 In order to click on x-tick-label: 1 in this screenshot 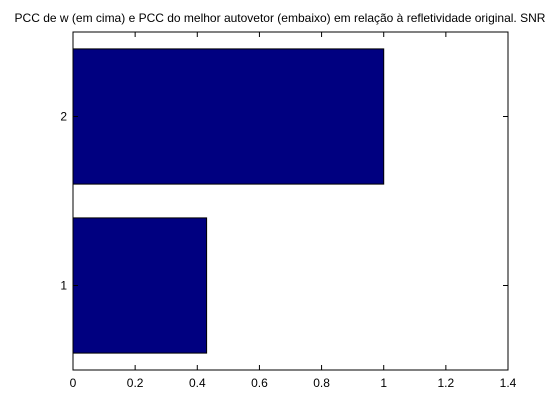, I will do `click(383, 383)`.